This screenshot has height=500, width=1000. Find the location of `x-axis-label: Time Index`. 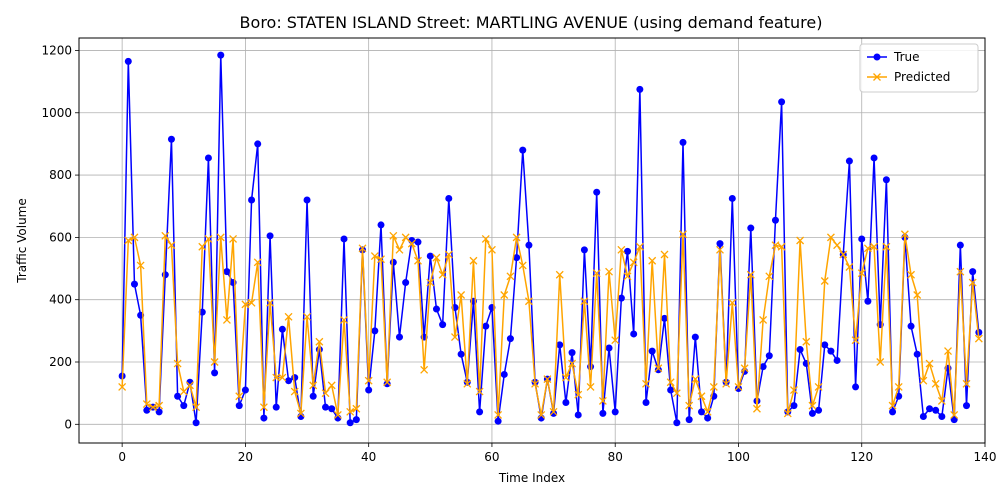

x-axis-label: Time Index is located at coordinates (531, 478).